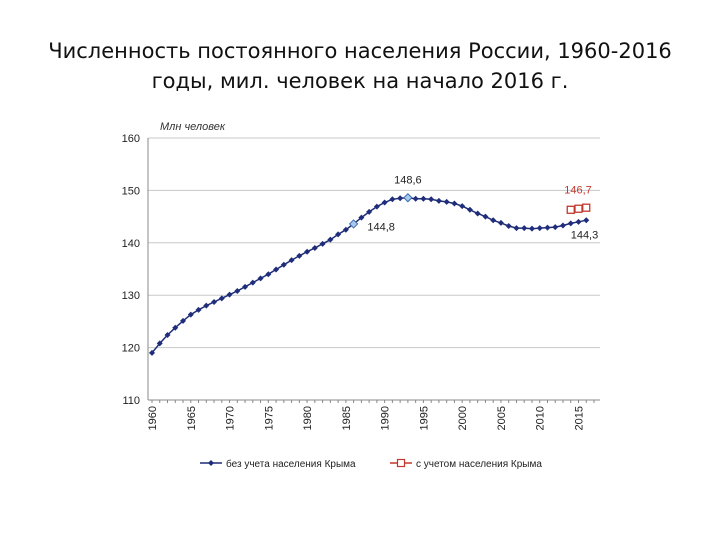 The image size is (720, 540). What do you see at coordinates (193, 127) in the screenshot?
I see `unit-label: Млн человек` at bounding box center [193, 127].